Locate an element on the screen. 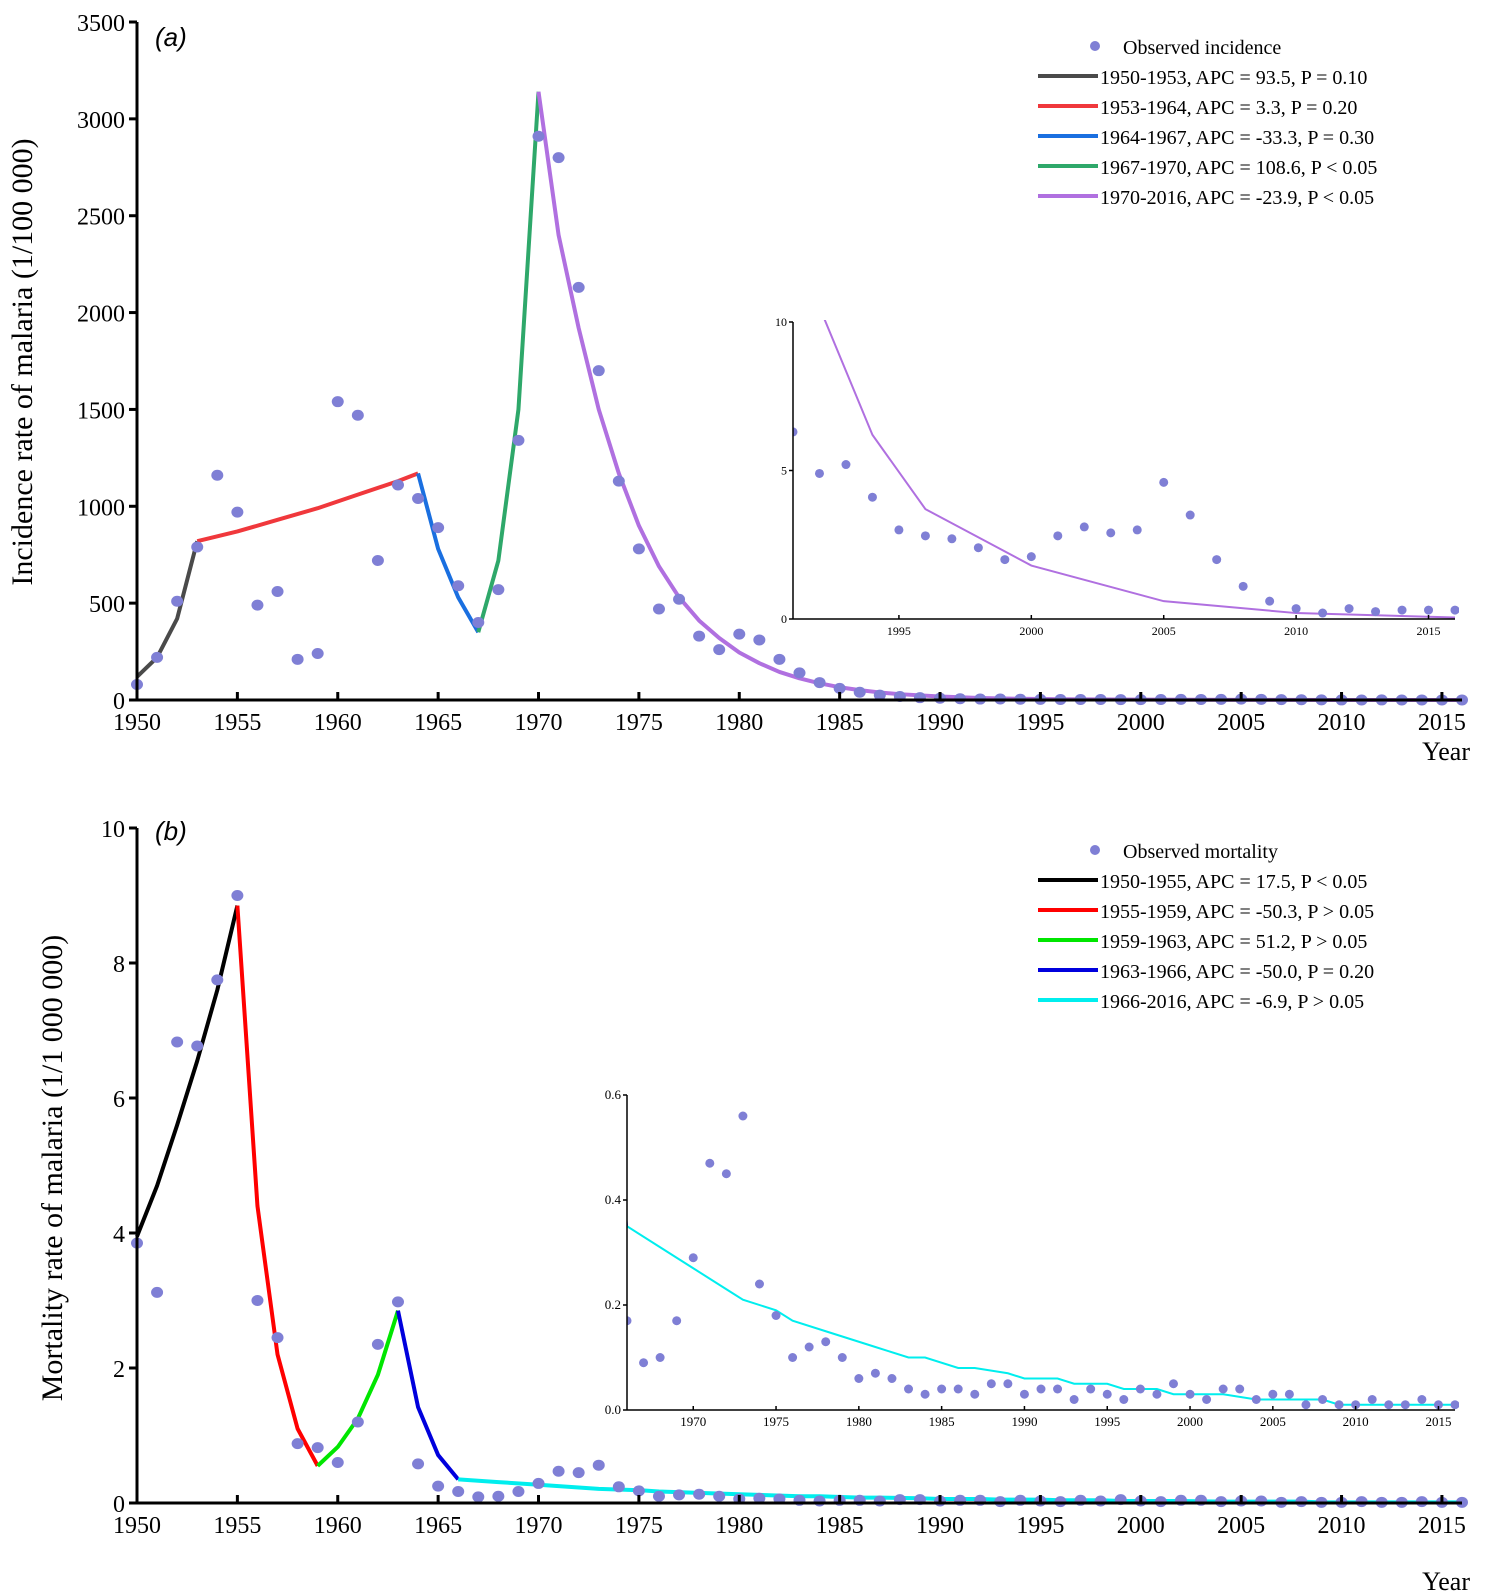 This screenshot has width=1500, height=1595. legend-label-4: 1967-1970, APC = 108.6, P < 0.05 is located at coordinates (1238, 168).